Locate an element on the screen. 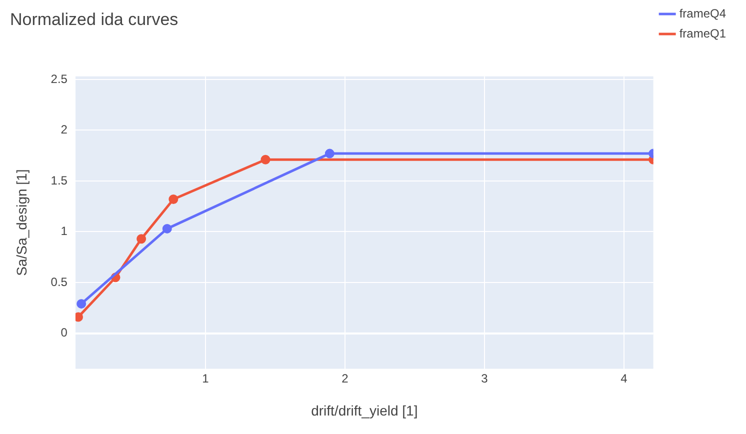 The height and width of the screenshot is (434, 746). x-tick-label: 4 is located at coordinates (624, 378).